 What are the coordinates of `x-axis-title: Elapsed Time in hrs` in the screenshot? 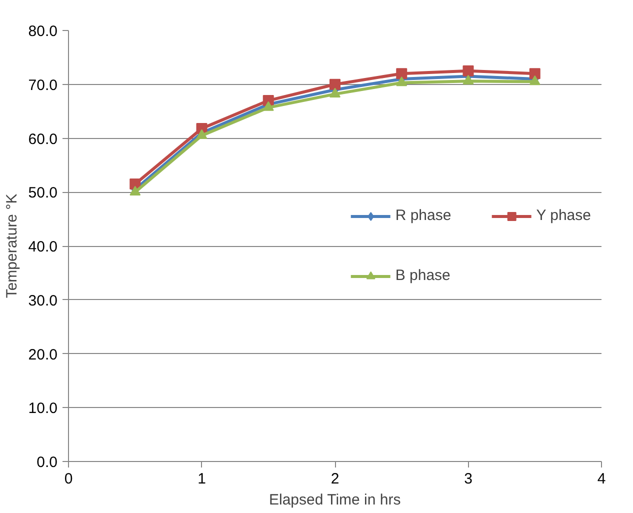 It's located at (335, 500).